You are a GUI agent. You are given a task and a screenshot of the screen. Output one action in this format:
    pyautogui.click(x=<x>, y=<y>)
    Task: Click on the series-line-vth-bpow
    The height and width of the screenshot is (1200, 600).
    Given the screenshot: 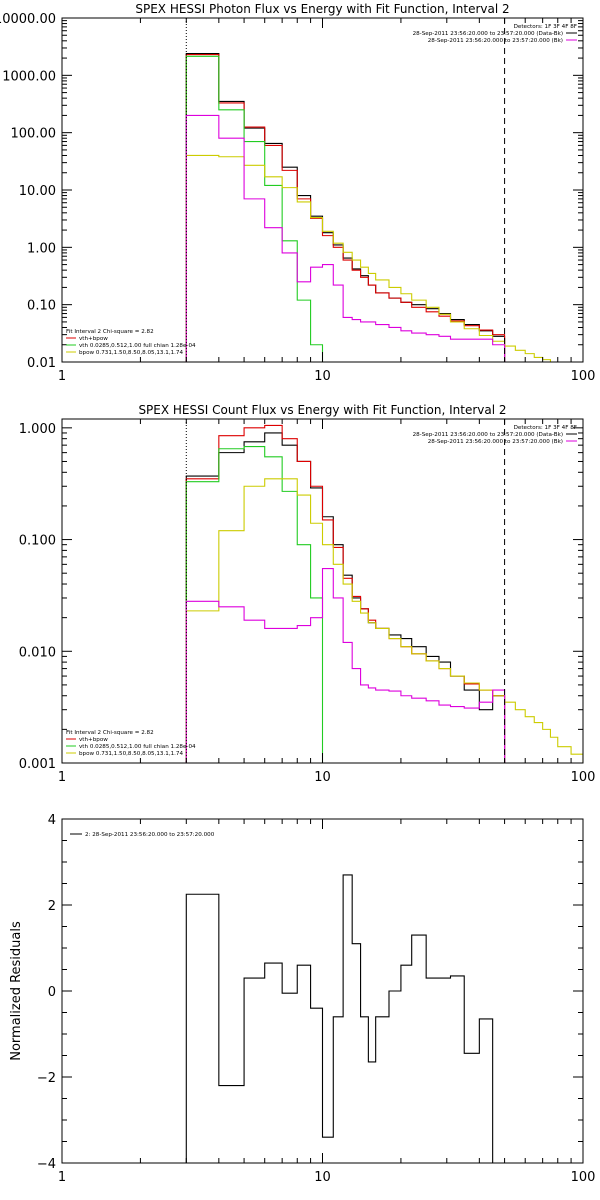 What is the action you would take?
    pyautogui.click(x=345, y=208)
    